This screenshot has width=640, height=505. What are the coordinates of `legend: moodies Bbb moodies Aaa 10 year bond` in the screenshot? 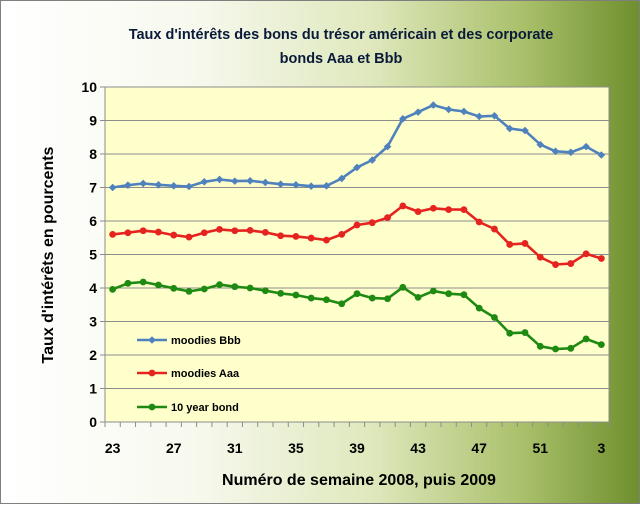 It's located at (189, 374).